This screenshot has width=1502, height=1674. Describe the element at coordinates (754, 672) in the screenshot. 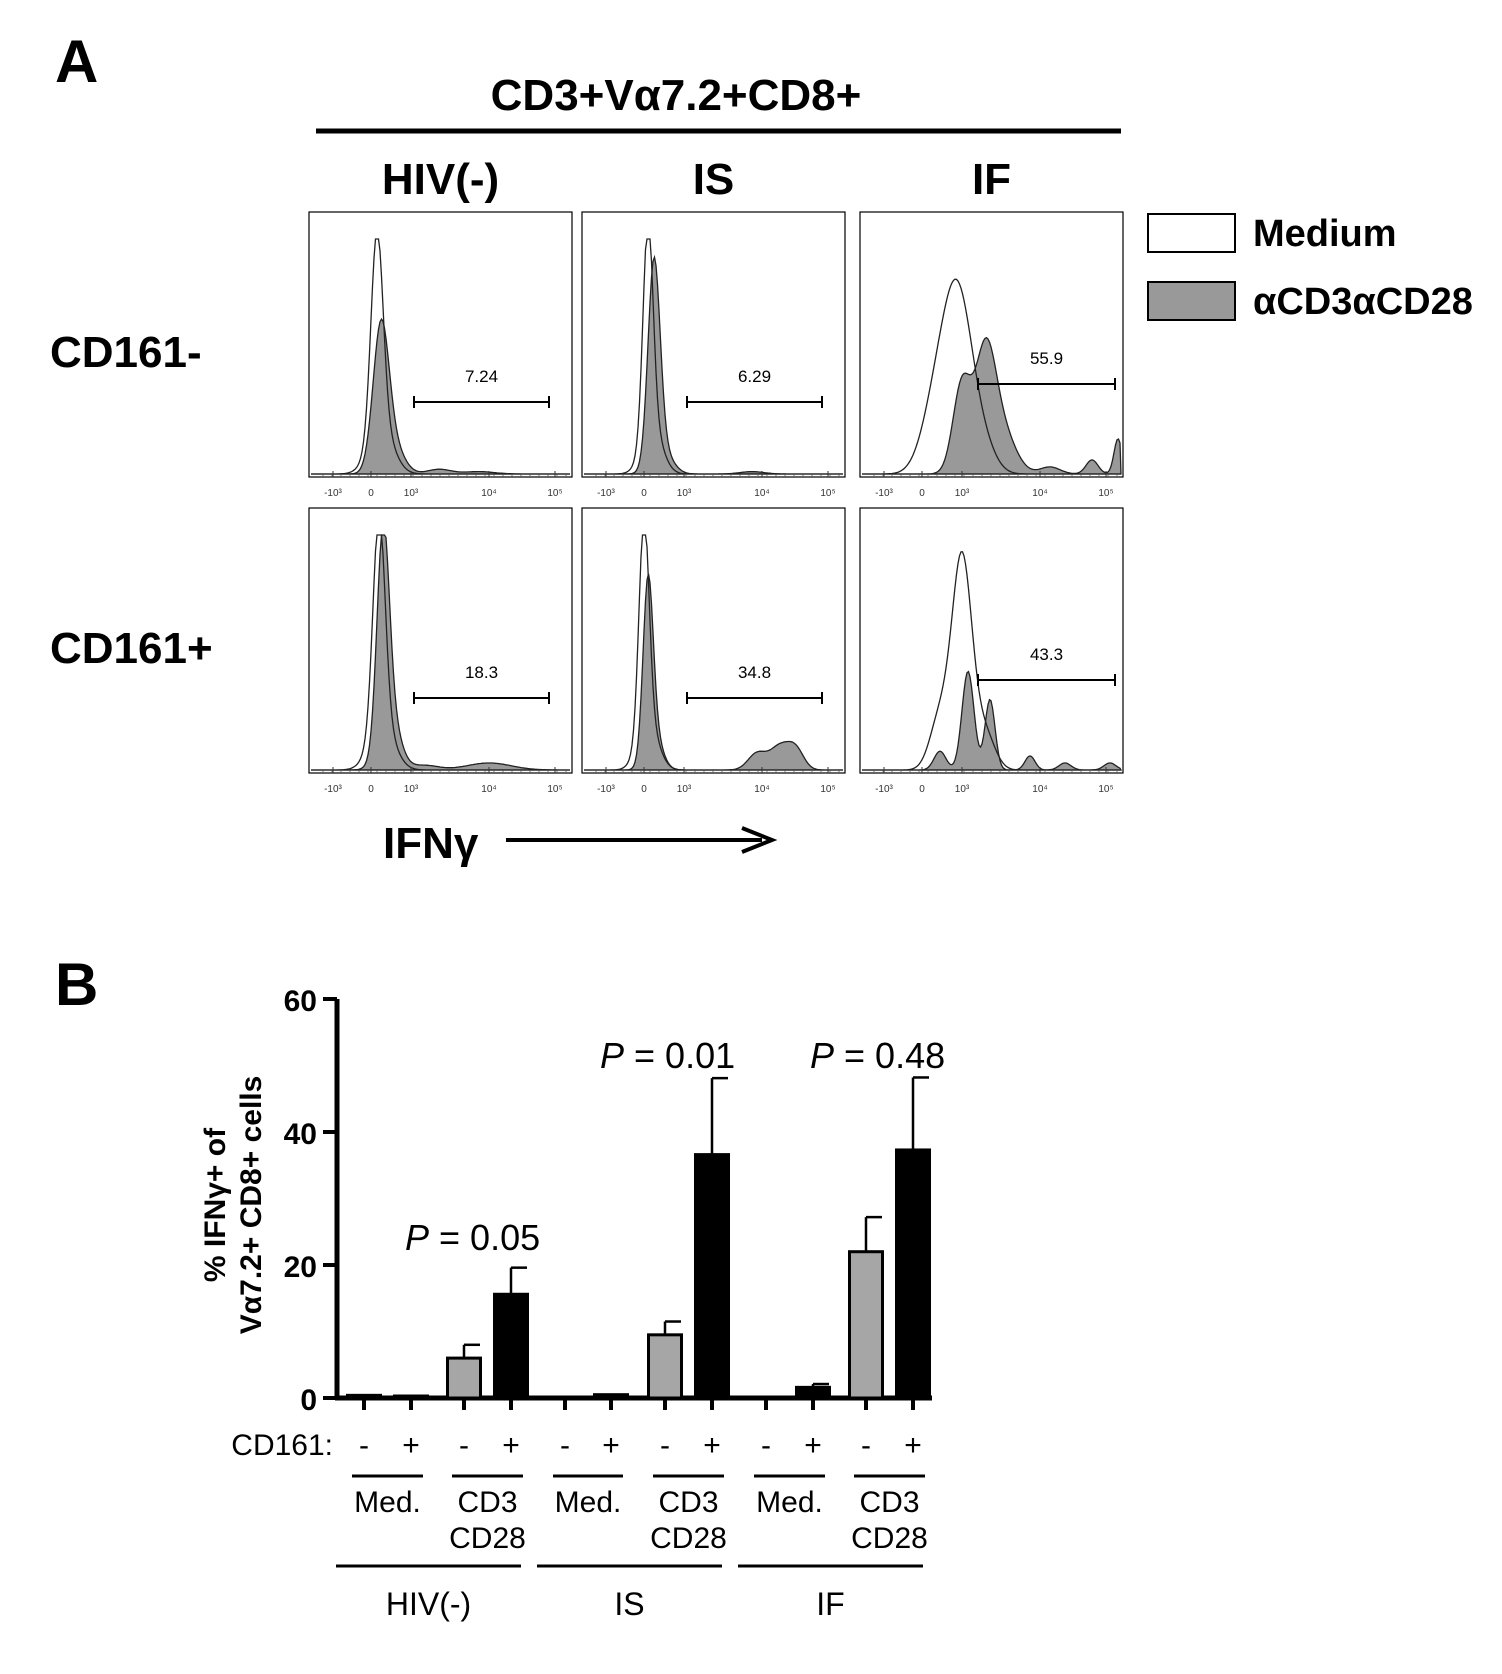

I see `gate-value: 34.8` at that location.